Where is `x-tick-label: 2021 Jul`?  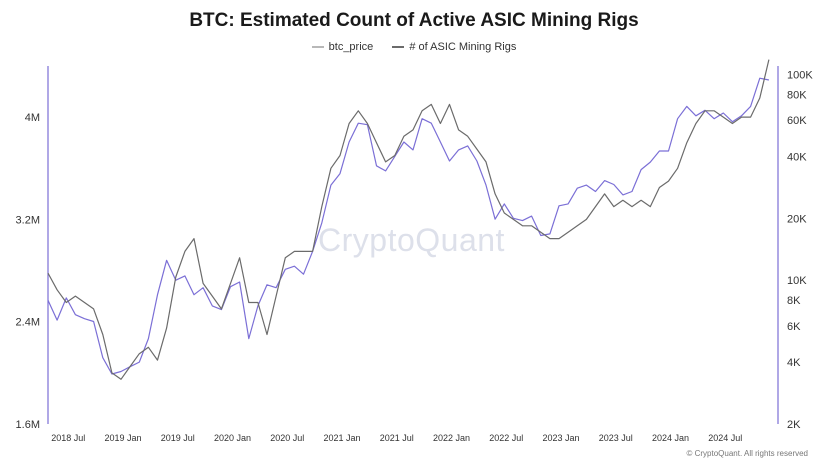 x-tick-label: 2021 Jul is located at coordinates (397, 438).